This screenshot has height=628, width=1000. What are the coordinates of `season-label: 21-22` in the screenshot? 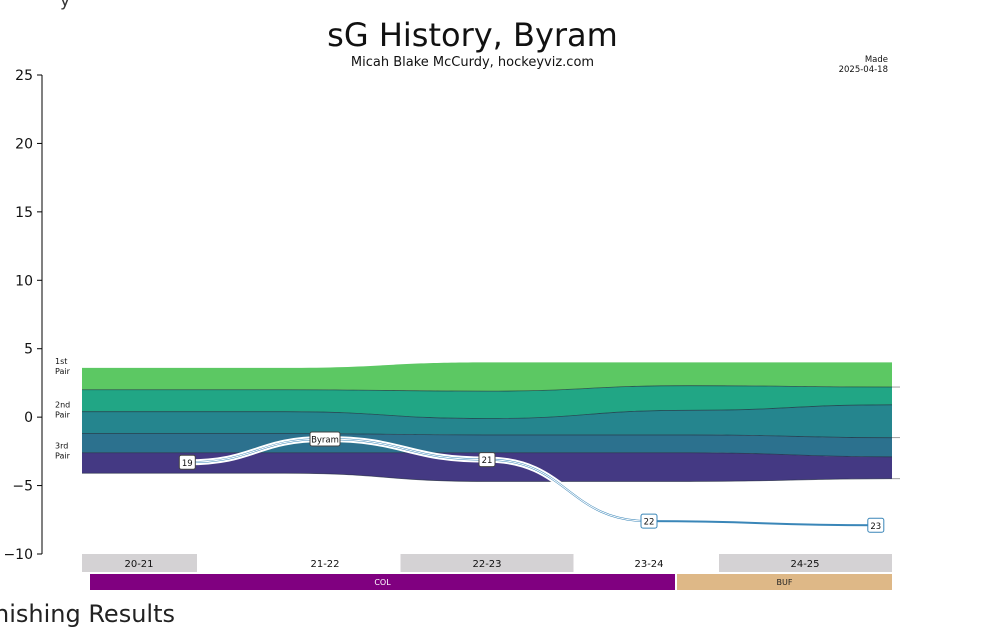 It's located at (324, 564).